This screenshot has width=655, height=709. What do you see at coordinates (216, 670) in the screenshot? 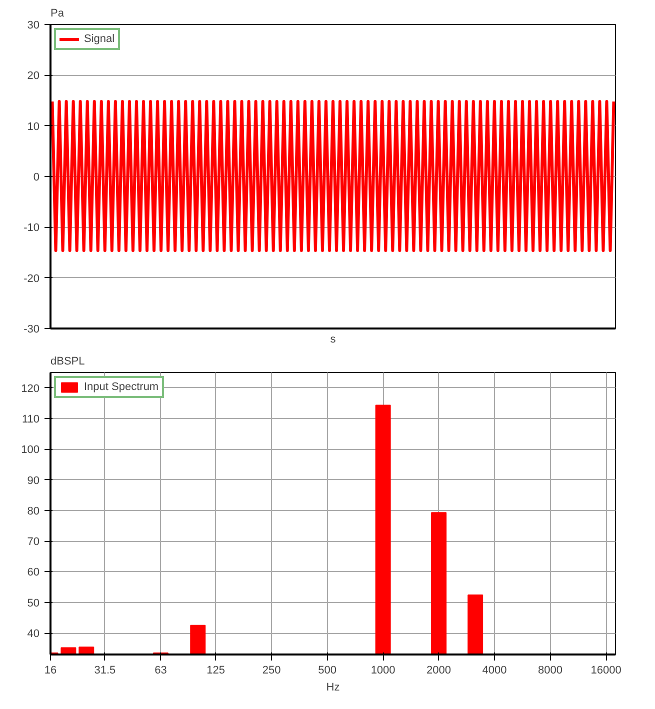
I see `x-tick-label: 125` at bounding box center [216, 670].